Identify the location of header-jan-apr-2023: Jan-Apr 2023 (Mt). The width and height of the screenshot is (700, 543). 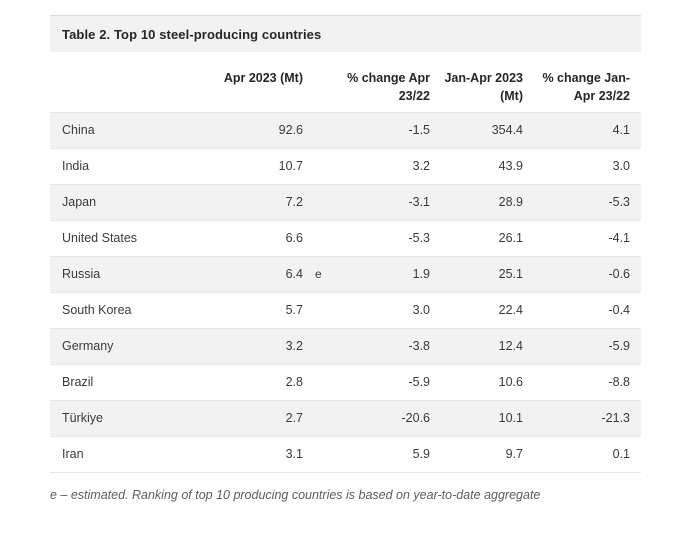
(476, 82).